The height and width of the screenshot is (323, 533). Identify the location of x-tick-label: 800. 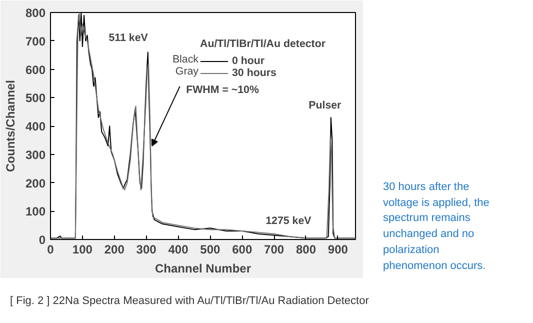
(306, 249).